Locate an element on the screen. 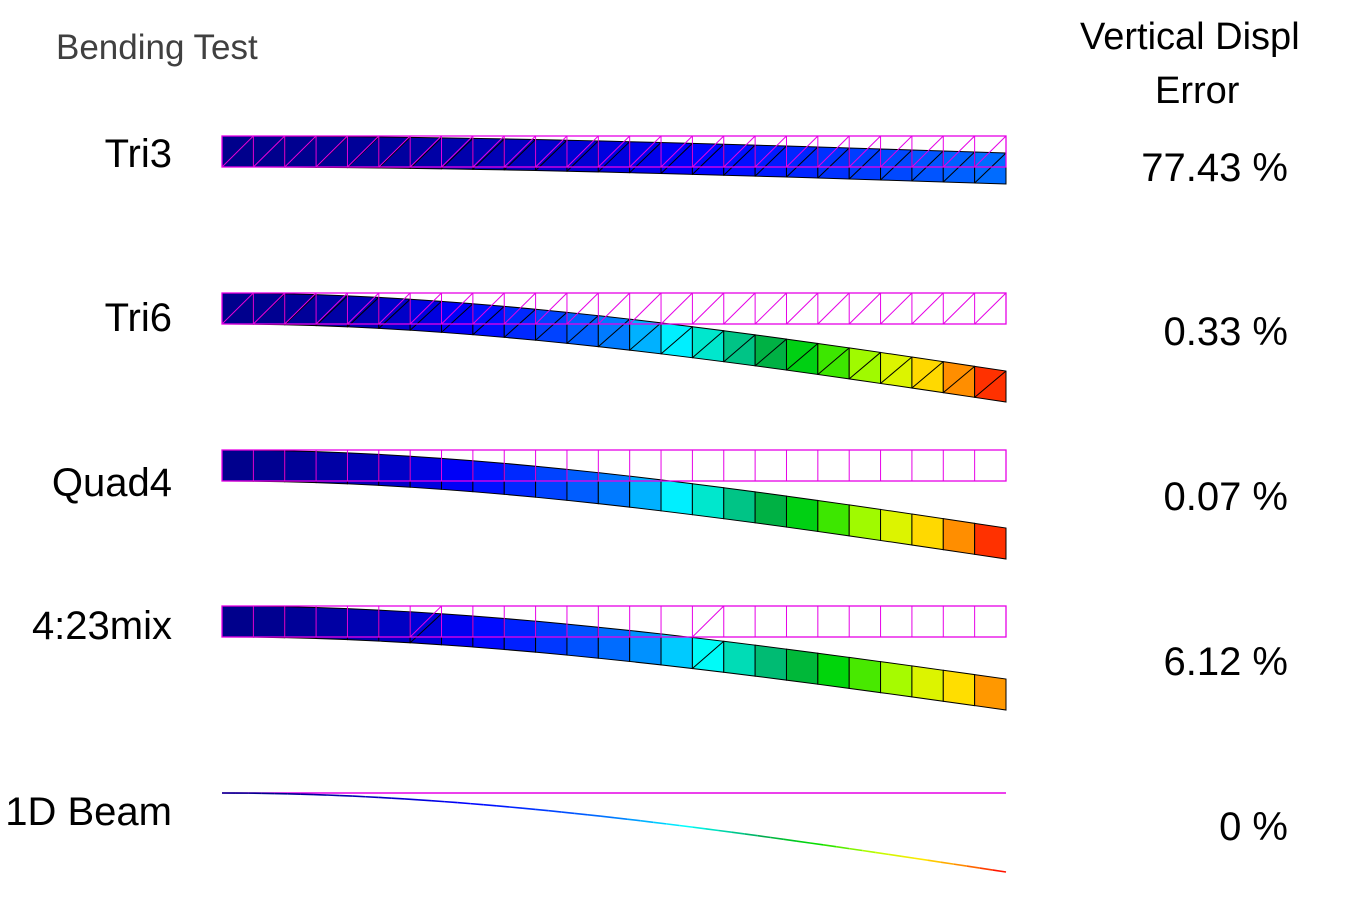  row-label-tri3: Tri3 is located at coordinates (138, 154).